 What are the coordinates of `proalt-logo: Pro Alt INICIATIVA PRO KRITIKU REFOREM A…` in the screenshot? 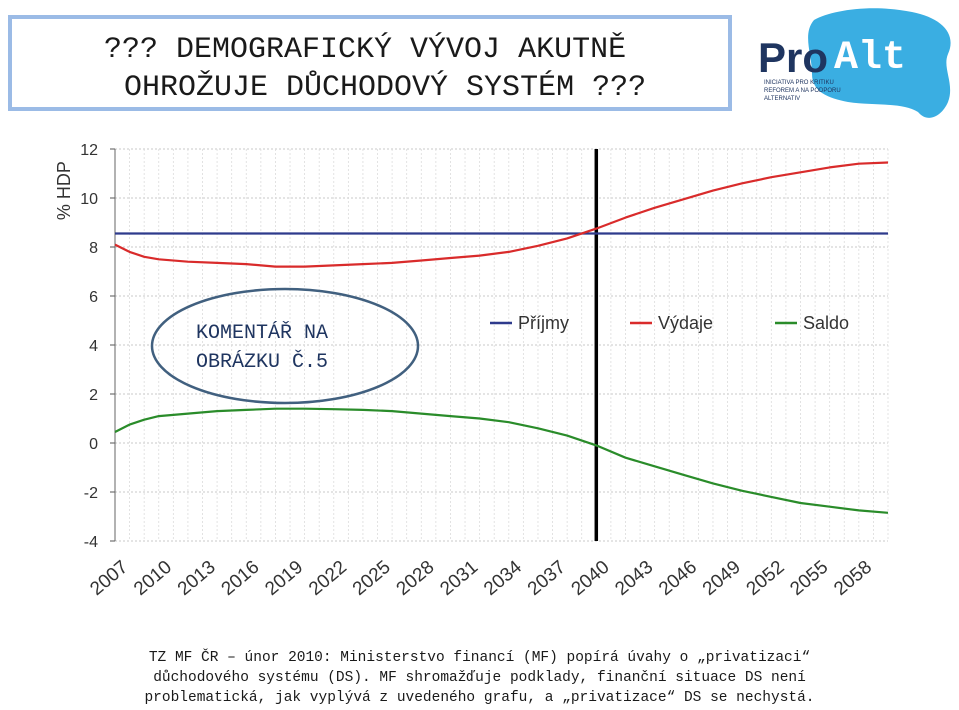 It's located at (854, 63).